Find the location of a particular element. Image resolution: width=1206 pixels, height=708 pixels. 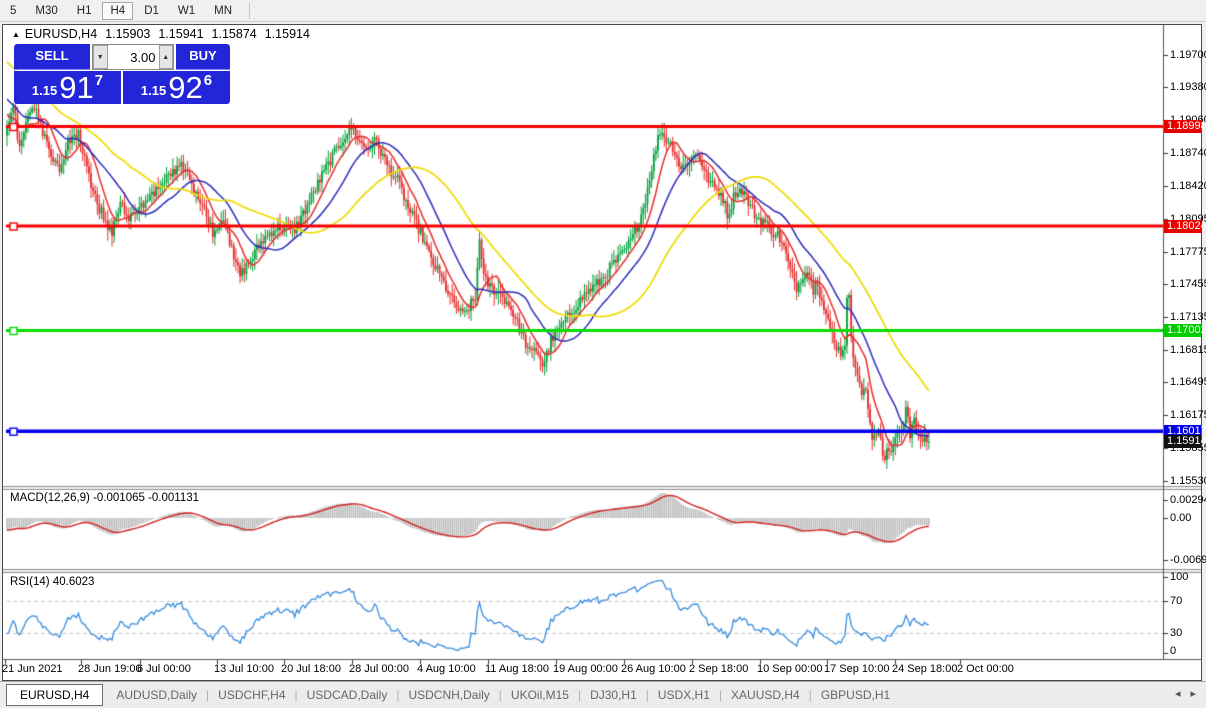

time-axis-label: 13 Jul 10:00 is located at coordinates (244, 669).